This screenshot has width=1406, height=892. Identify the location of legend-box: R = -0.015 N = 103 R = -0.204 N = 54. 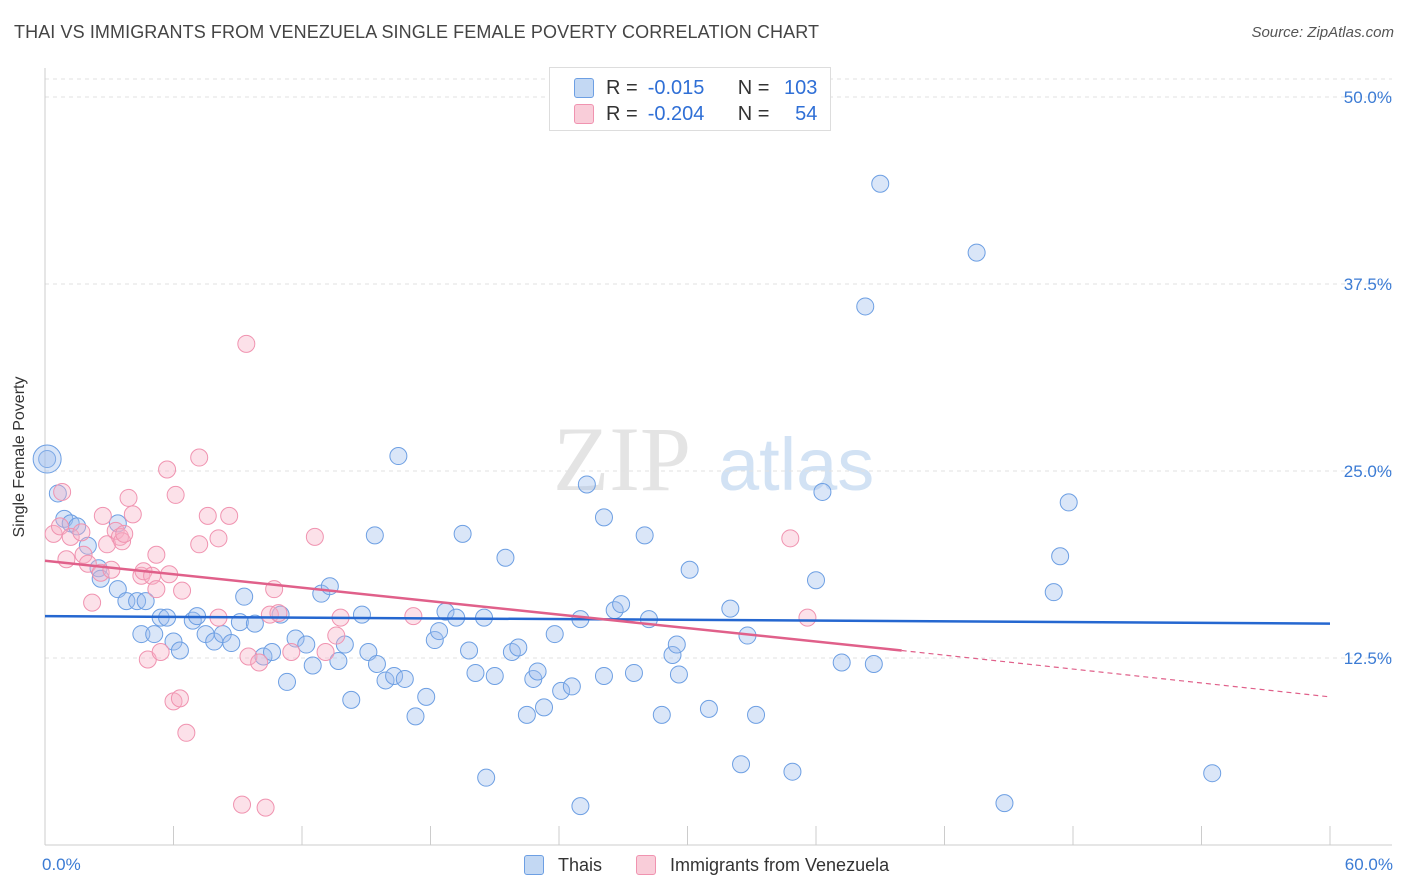
(690, 99).